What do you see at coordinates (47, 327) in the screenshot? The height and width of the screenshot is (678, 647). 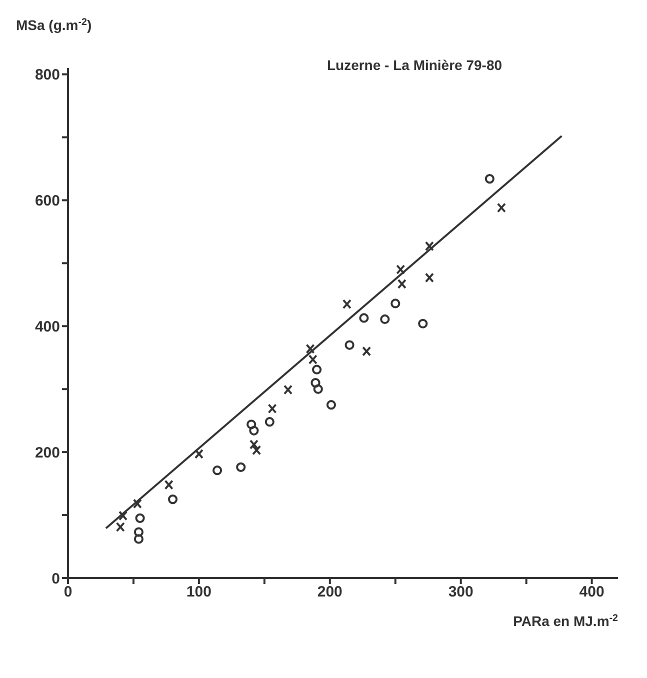 I see `y-tick-label: 400` at bounding box center [47, 327].